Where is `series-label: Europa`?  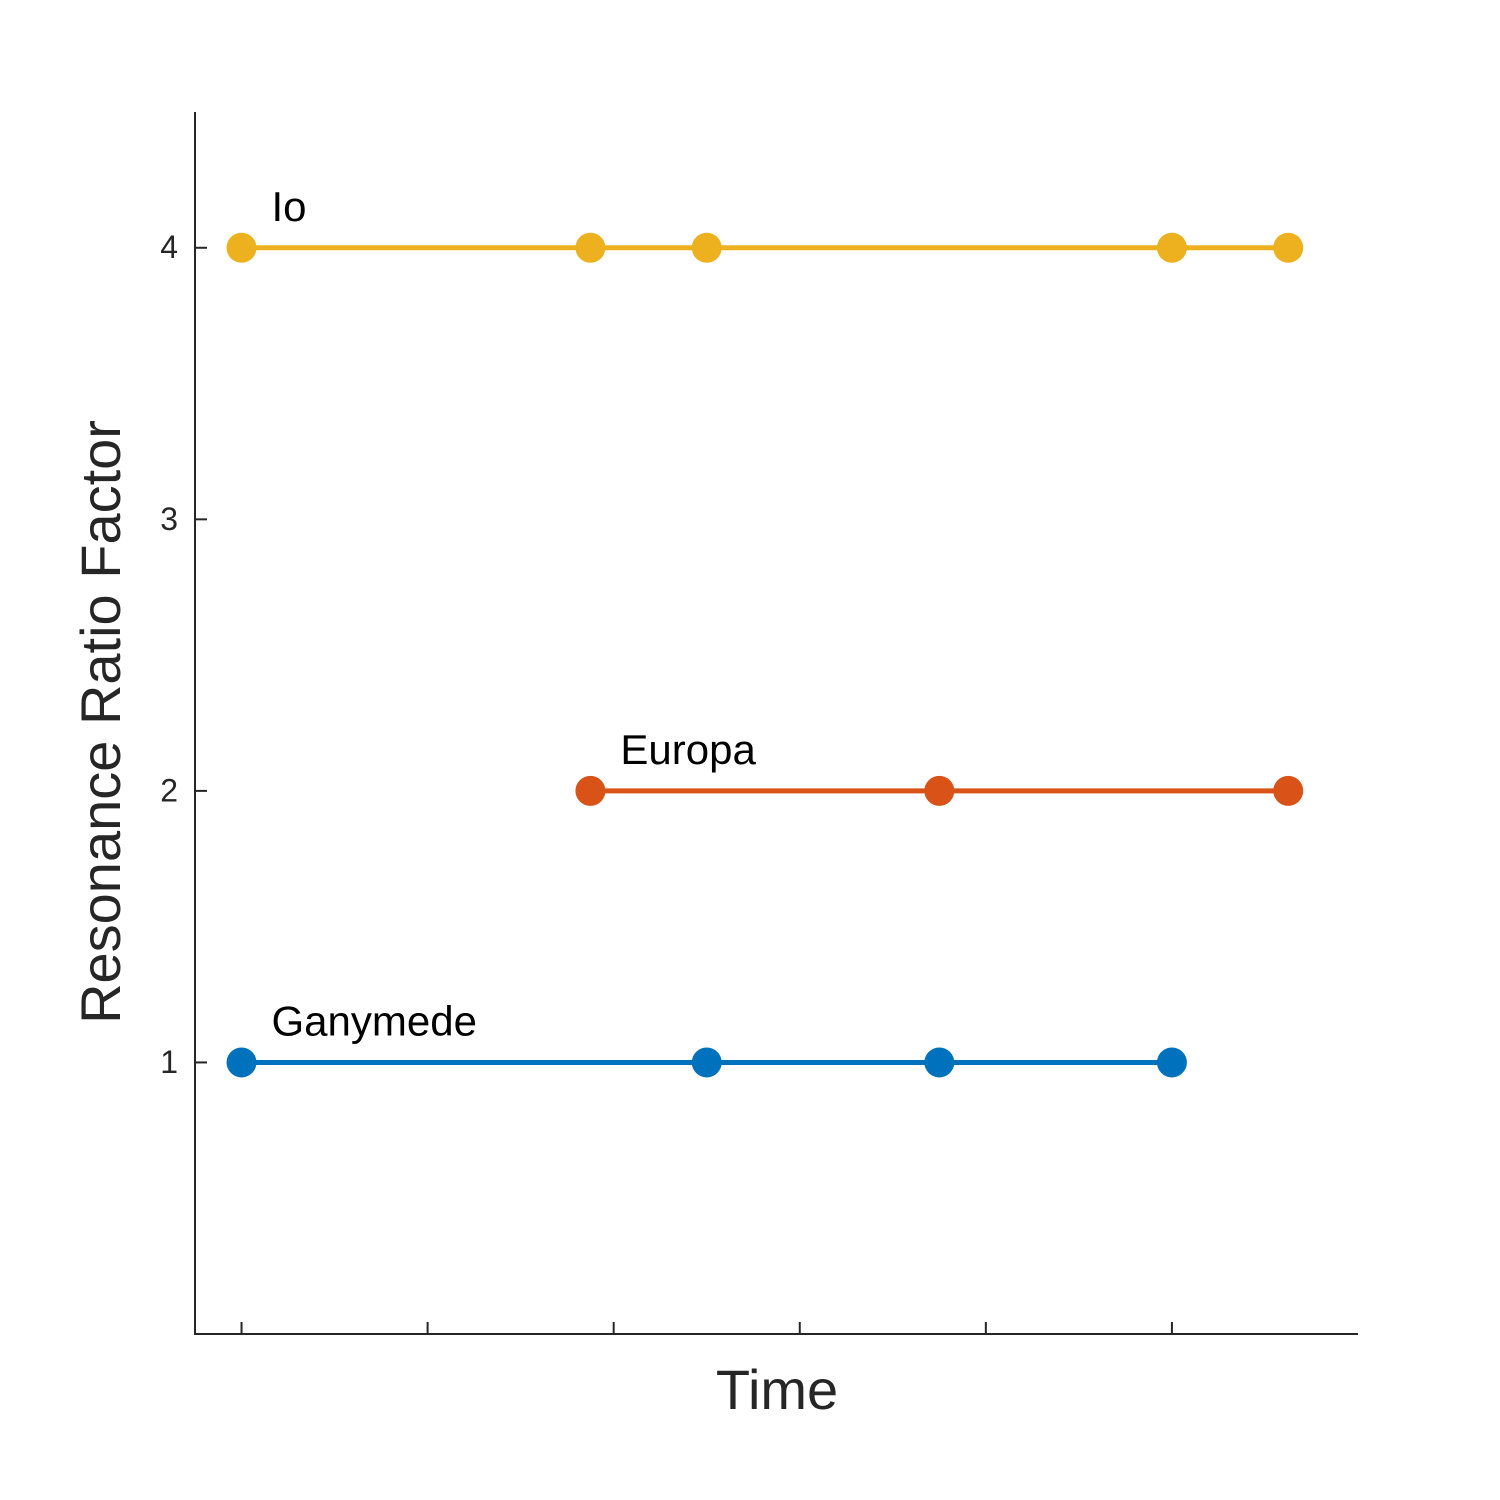
series-label: Europa is located at coordinates (688, 749).